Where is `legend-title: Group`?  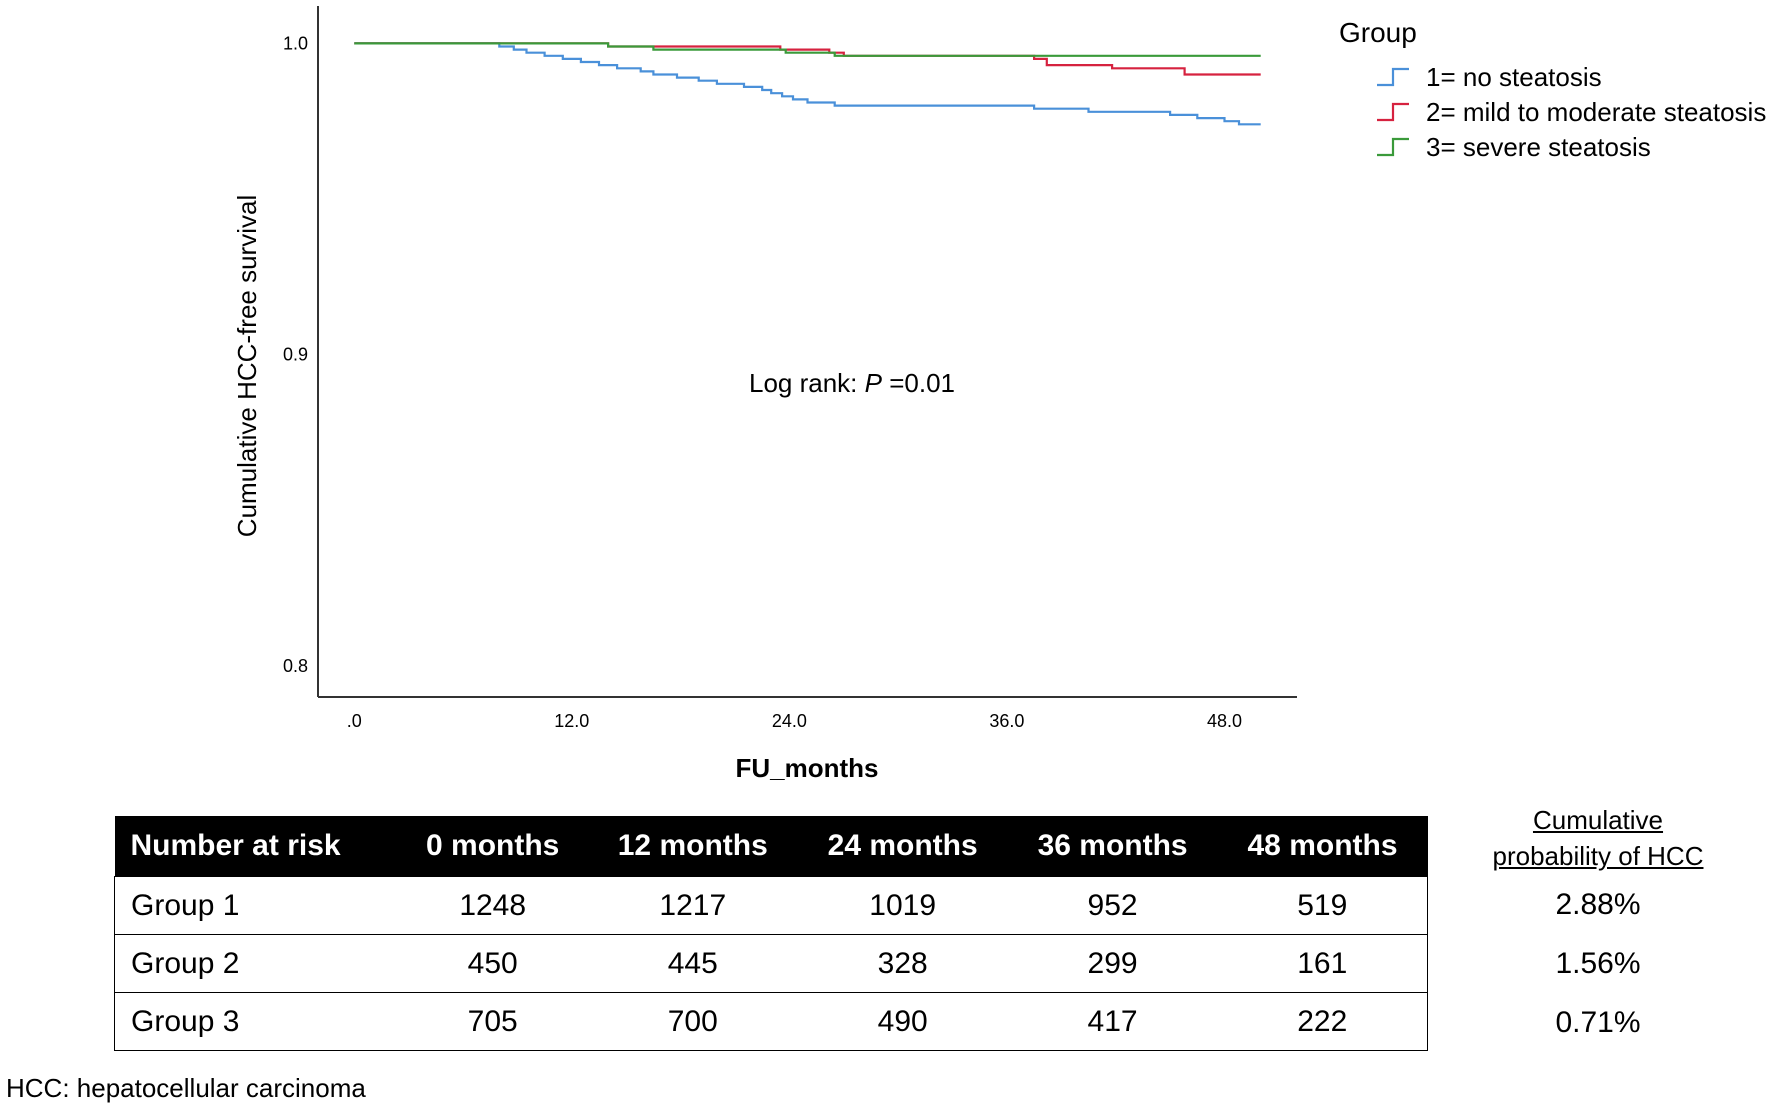 legend-title: Group is located at coordinates (1378, 32).